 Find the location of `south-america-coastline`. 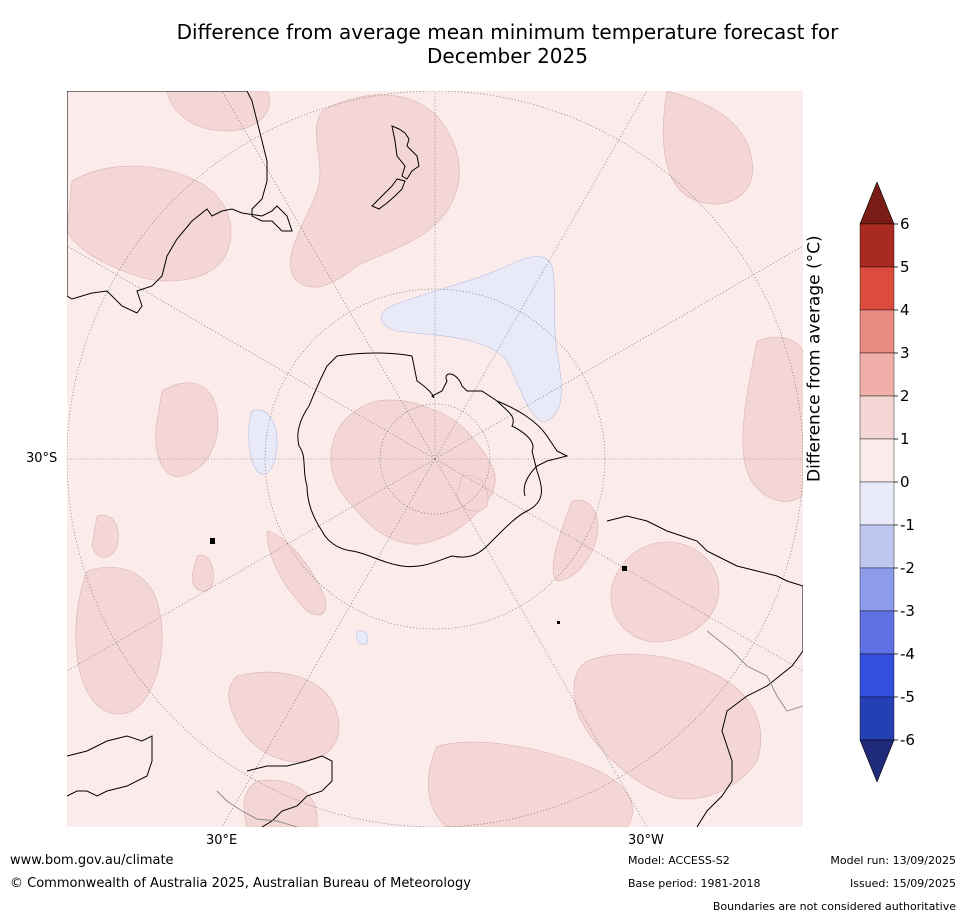

south-america-coastline is located at coordinates (704, 671).